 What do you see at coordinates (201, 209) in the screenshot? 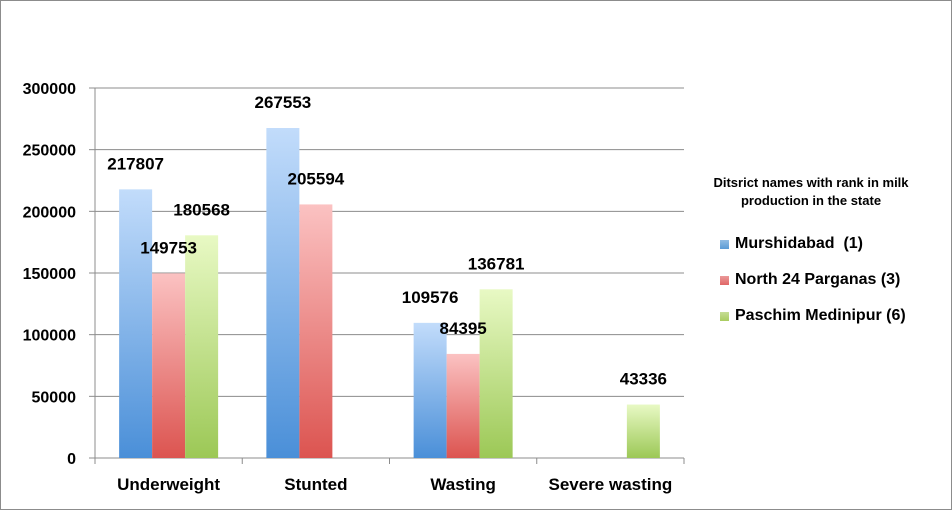
I see `data-label: 180568` at bounding box center [201, 209].